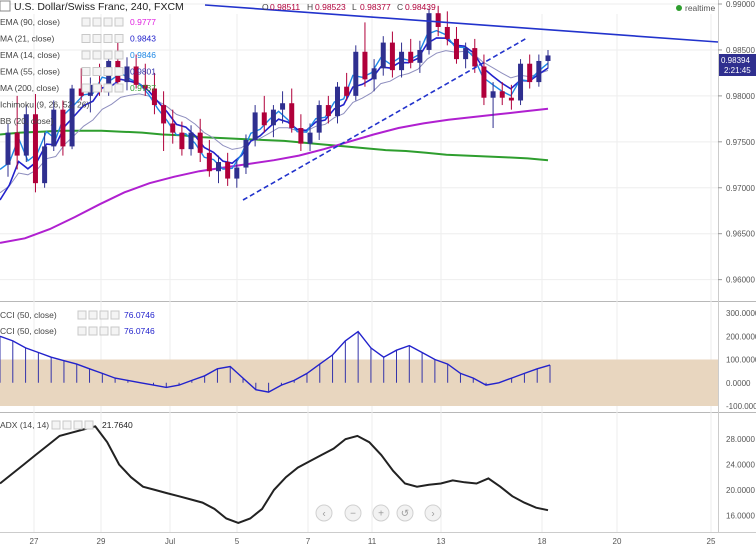  What do you see at coordinates (375, 7) in the screenshot?
I see `ohlc-value: 0.98377` at bounding box center [375, 7].